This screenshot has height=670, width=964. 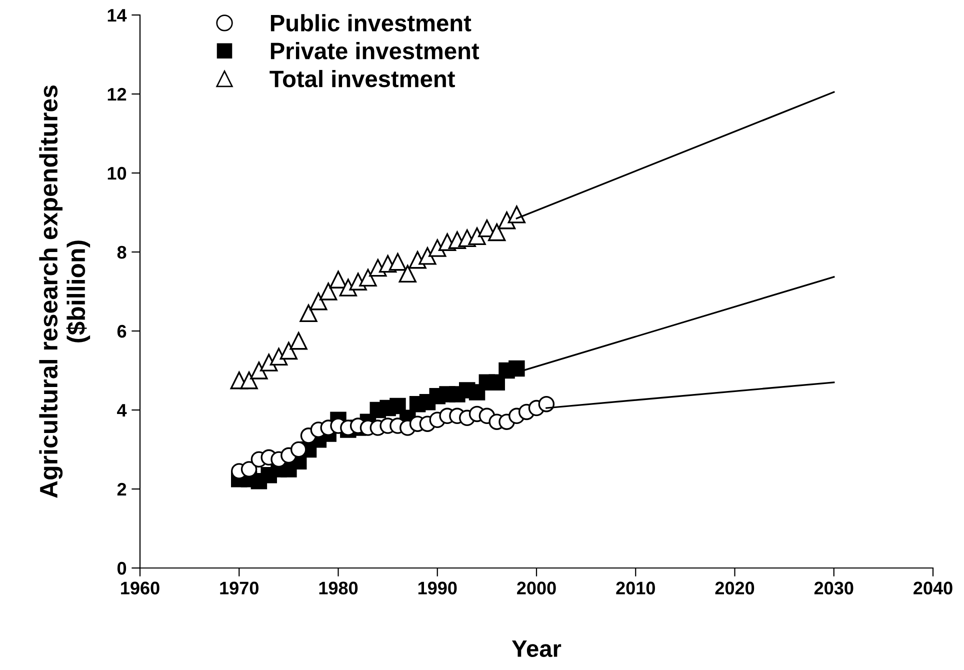 What do you see at coordinates (635, 588) in the screenshot?
I see `x-tick-label: 2010` at bounding box center [635, 588].